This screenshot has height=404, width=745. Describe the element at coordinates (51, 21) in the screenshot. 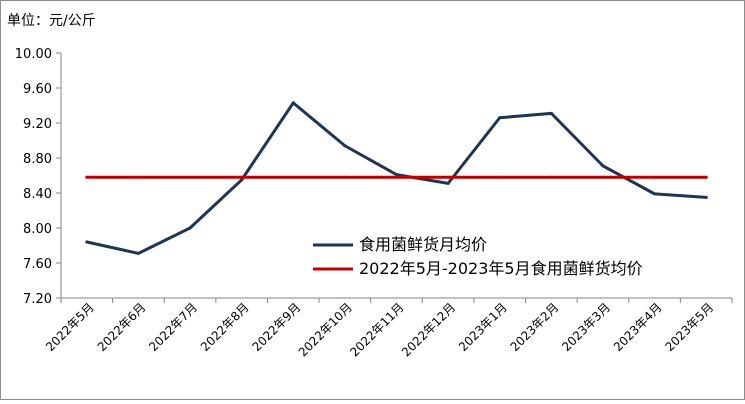

I see `unit-label: 单位：元/公斤` at that location.